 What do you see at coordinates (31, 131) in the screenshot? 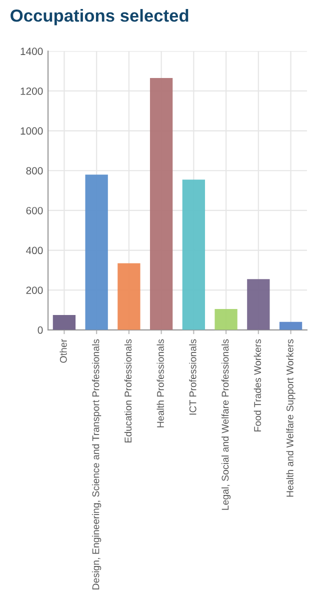
I see `y-tick-label: 1000` at bounding box center [31, 131].